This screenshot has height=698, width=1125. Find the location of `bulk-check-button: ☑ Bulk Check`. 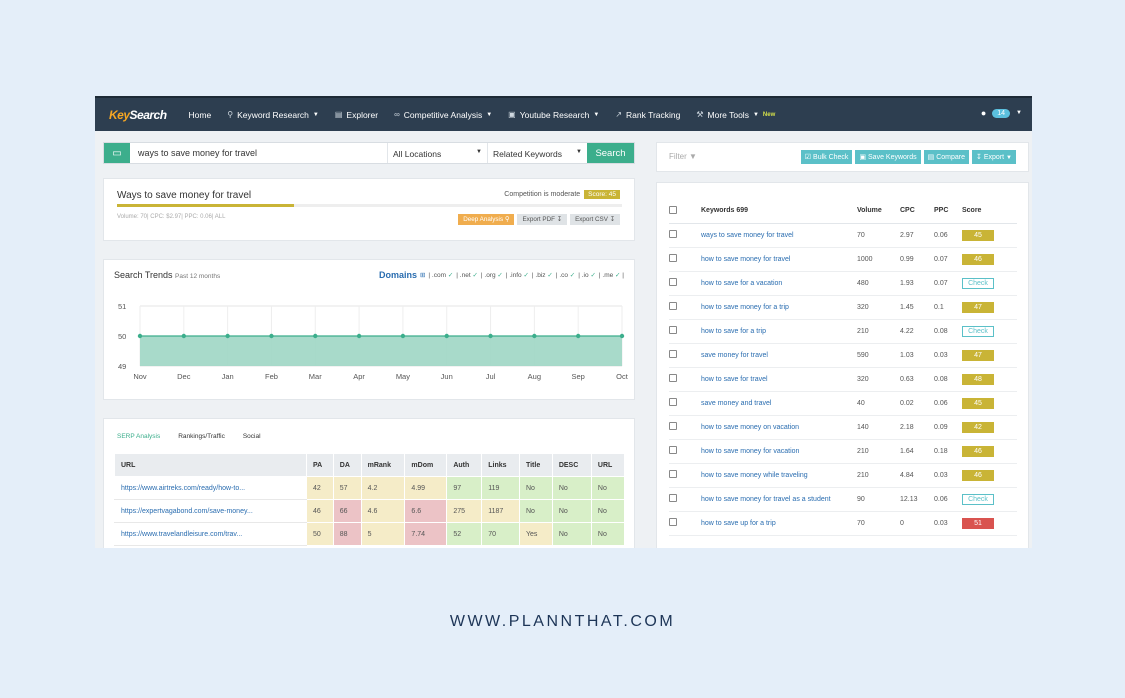

bulk-check-button: ☑ Bulk Check is located at coordinates (826, 157).